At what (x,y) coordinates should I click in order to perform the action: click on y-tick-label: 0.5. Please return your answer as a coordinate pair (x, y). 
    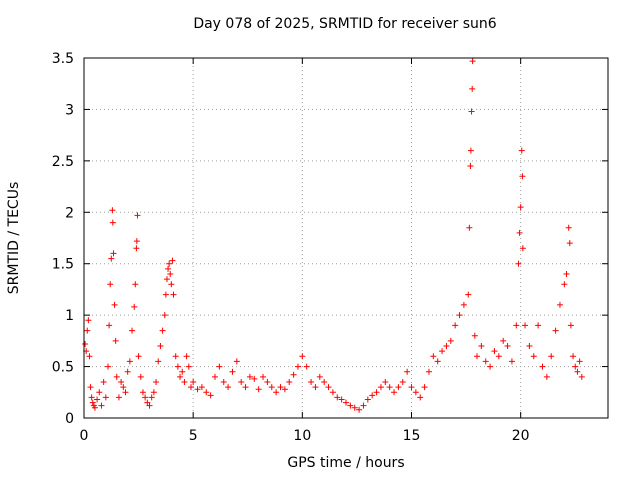
    Looking at the image, I should click on (63, 368).